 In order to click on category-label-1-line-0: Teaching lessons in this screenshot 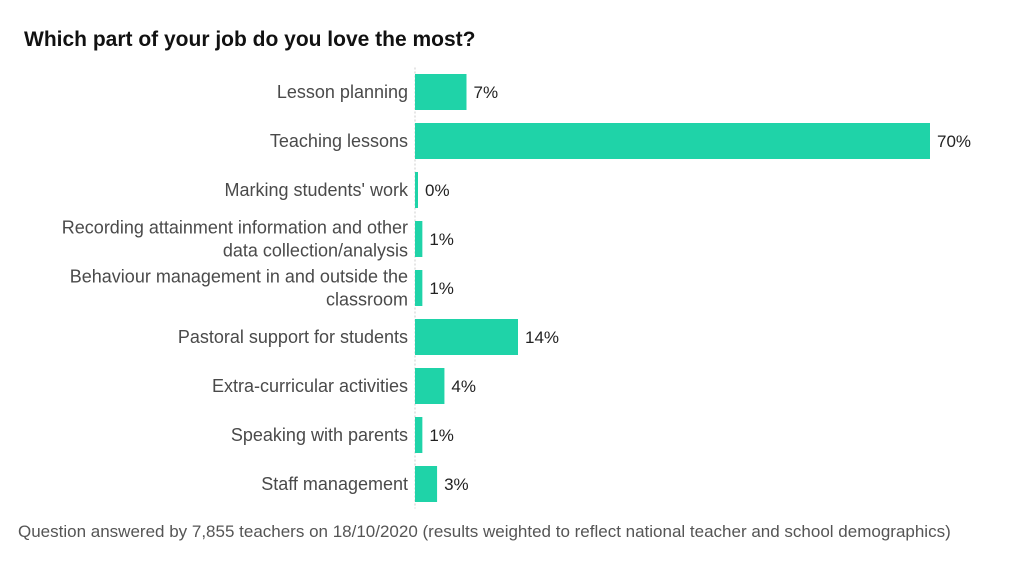, I will do `click(339, 141)`.